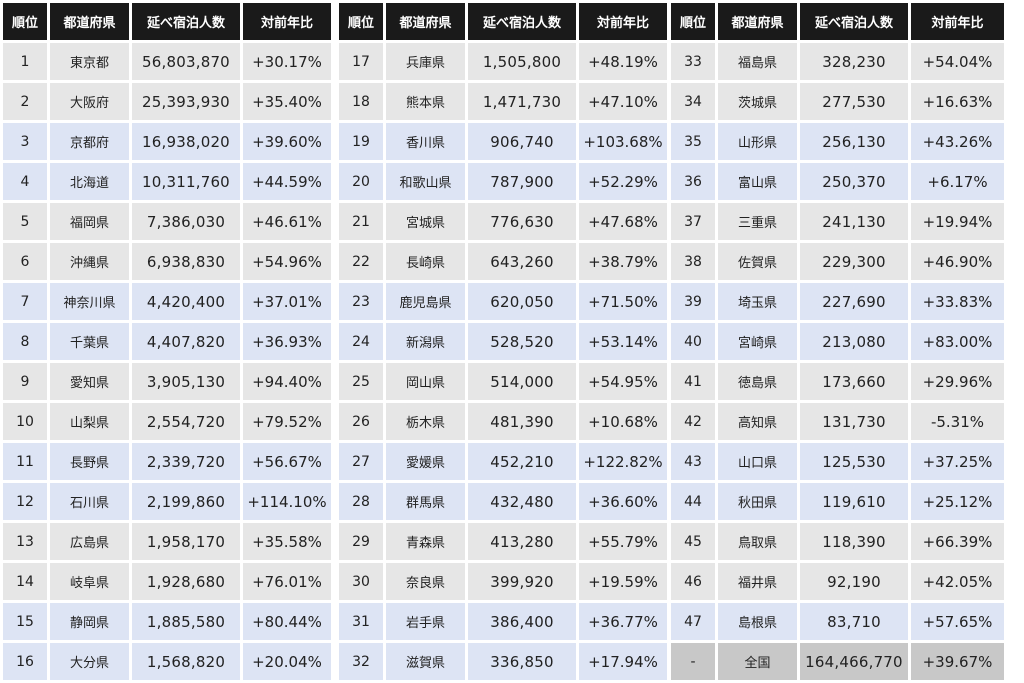 Image resolution: width=1024 pixels, height=683 pixels. Describe the element at coordinates (186, 141) in the screenshot. I see `stays-cell: 16,938,020` at that location.